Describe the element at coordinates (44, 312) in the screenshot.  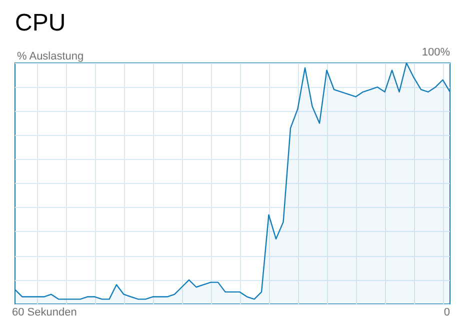
I see `text: 60 Sekunden` at that location.